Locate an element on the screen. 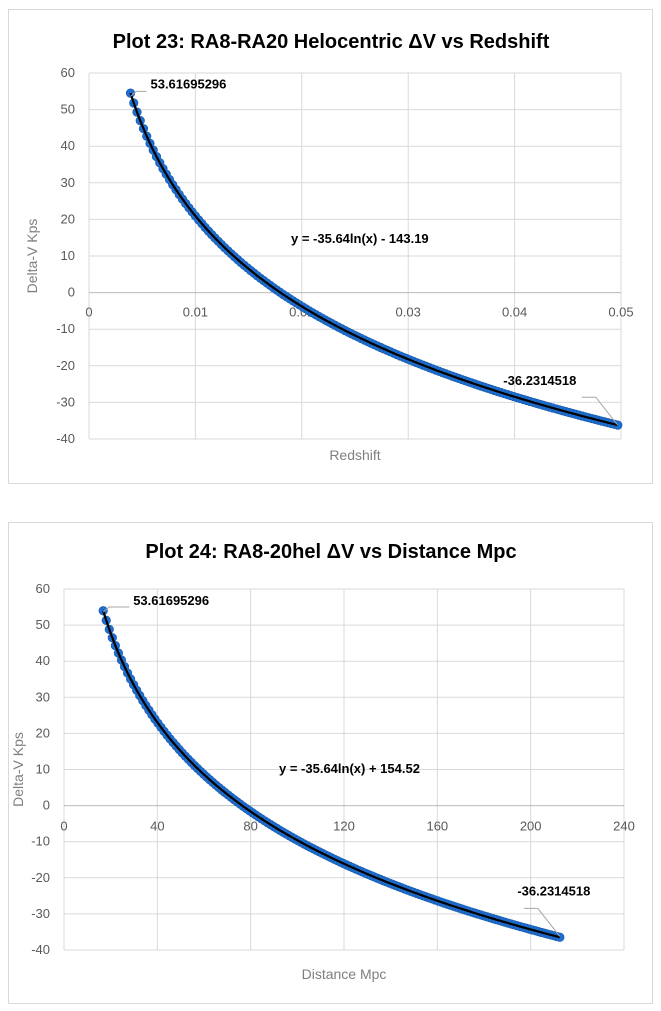 Image resolution: width=661 pixels, height=1011 pixels. x-tick-label: 200 is located at coordinates (531, 826).